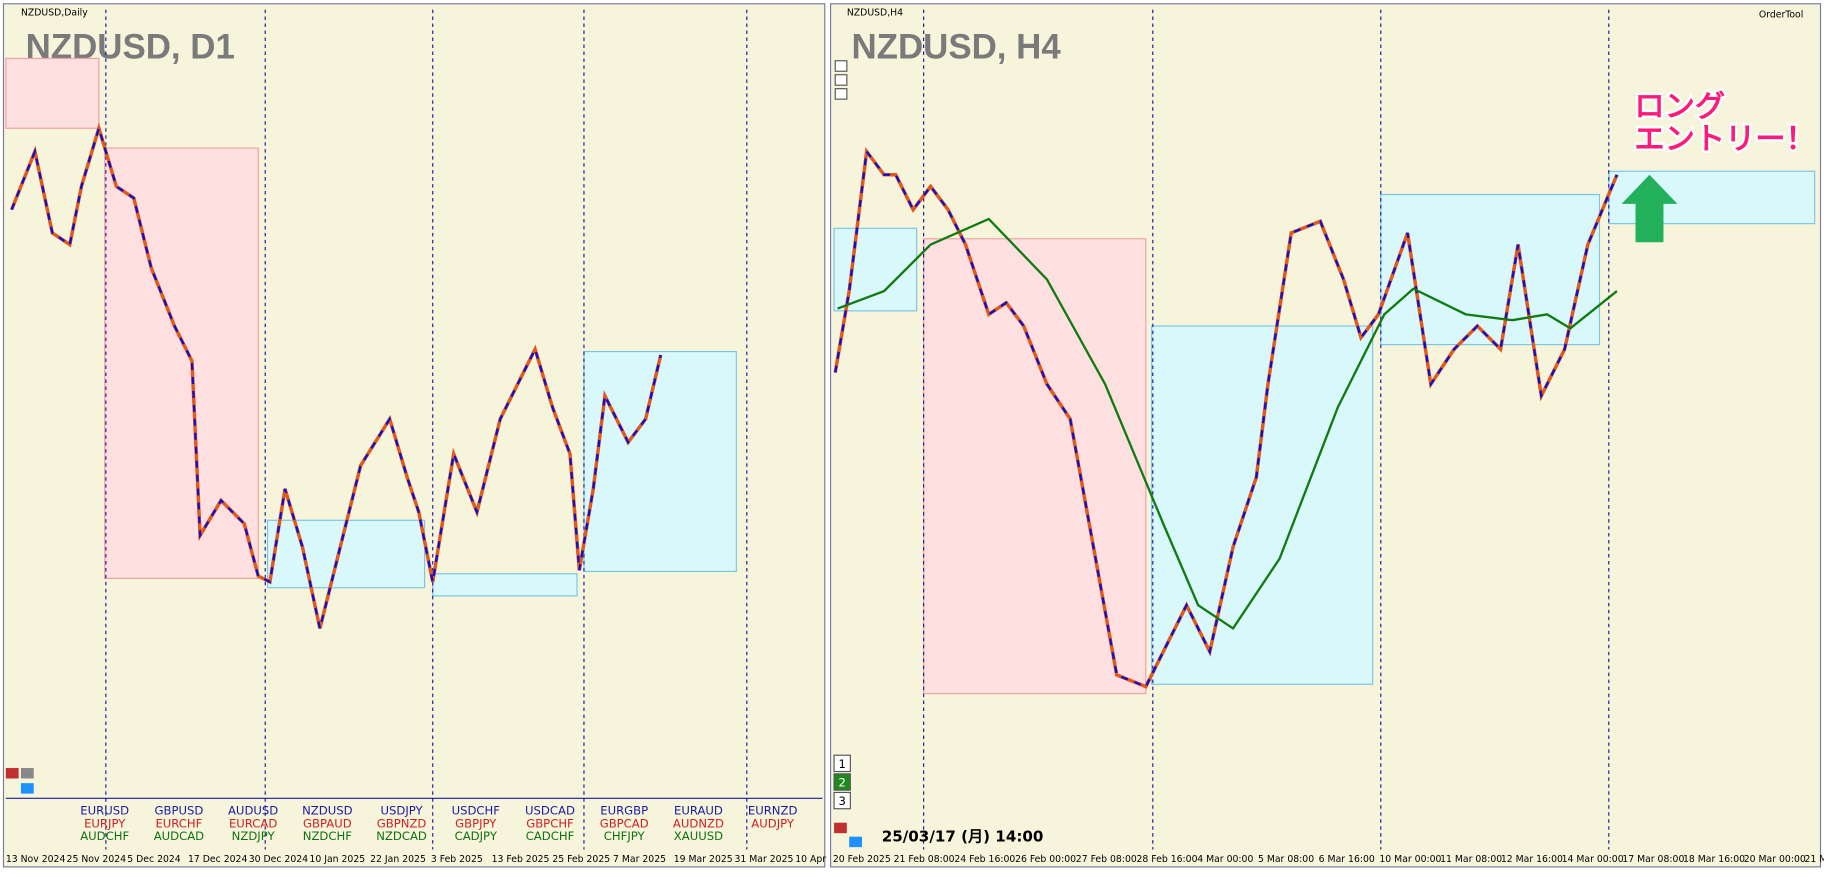 This screenshot has width=1824, height=877. What do you see at coordinates (1106, 859) in the screenshot?
I see `x-axis-date: 27 Feb 08:00` at bounding box center [1106, 859].